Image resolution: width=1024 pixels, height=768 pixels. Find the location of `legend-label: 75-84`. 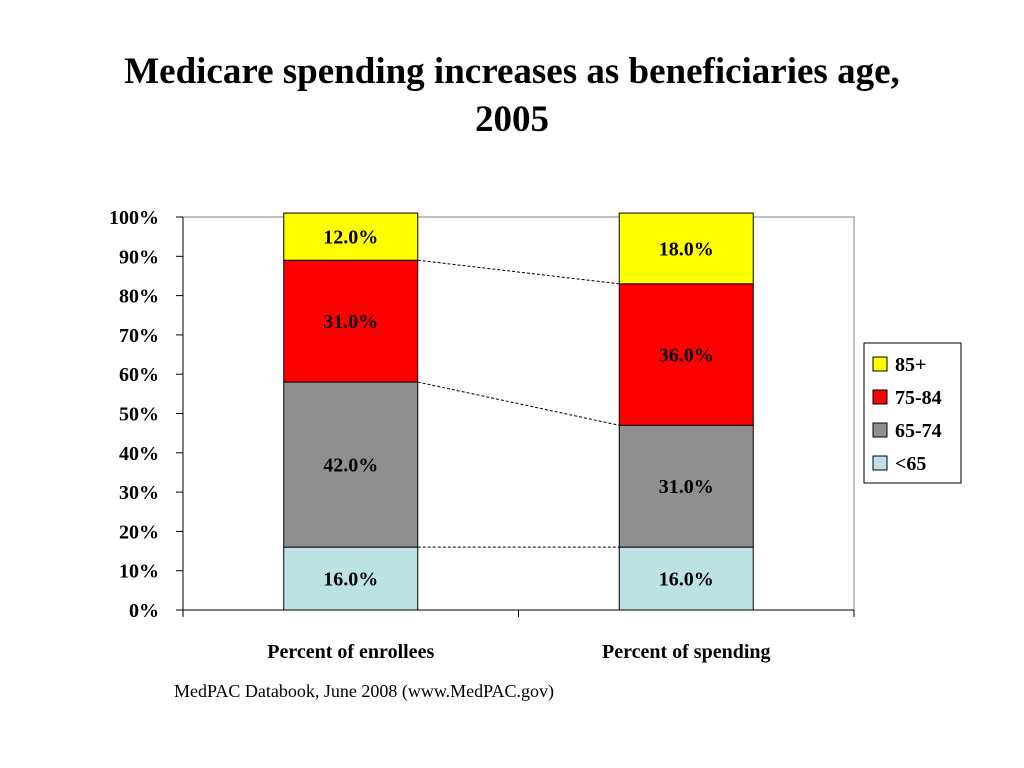

legend-label: 75-84 is located at coordinates (918, 398).